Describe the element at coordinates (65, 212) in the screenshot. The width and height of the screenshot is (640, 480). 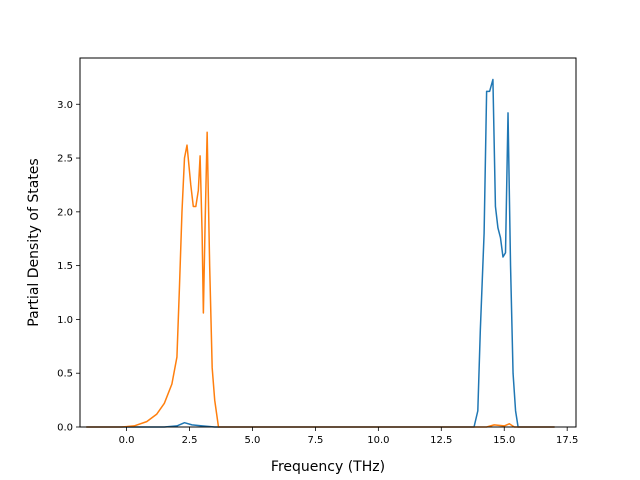
I see `y-tick-label: 2.0` at that location.